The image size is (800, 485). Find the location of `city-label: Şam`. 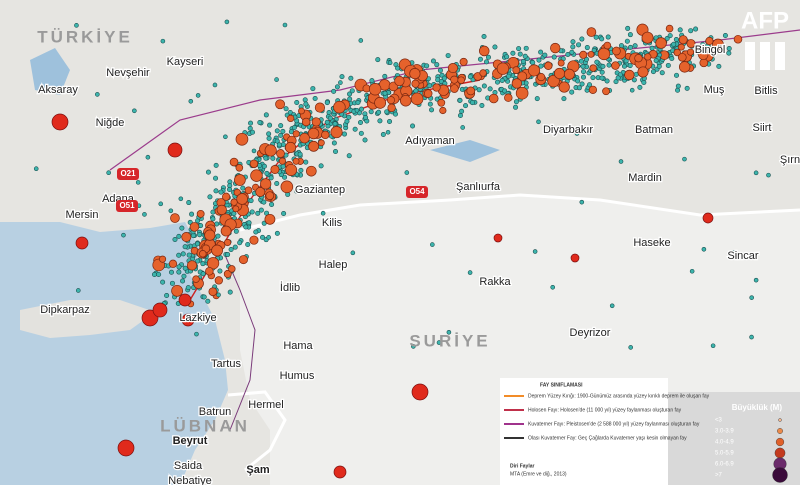

city-label: Şam is located at coordinates (257, 470).